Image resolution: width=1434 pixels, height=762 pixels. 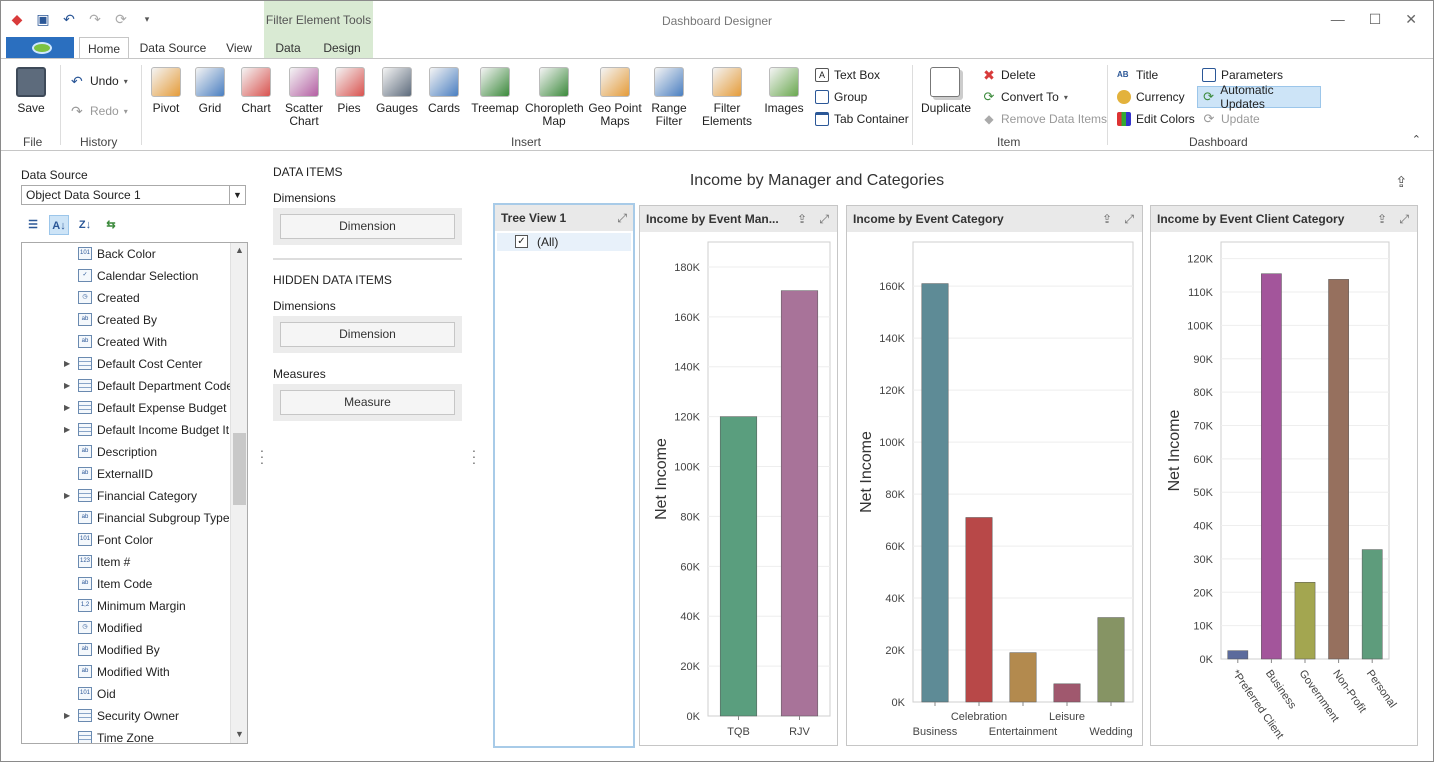 What do you see at coordinates (99, 81) in the screenshot?
I see `undo-button: ↶ Undo ▾` at bounding box center [99, 81].